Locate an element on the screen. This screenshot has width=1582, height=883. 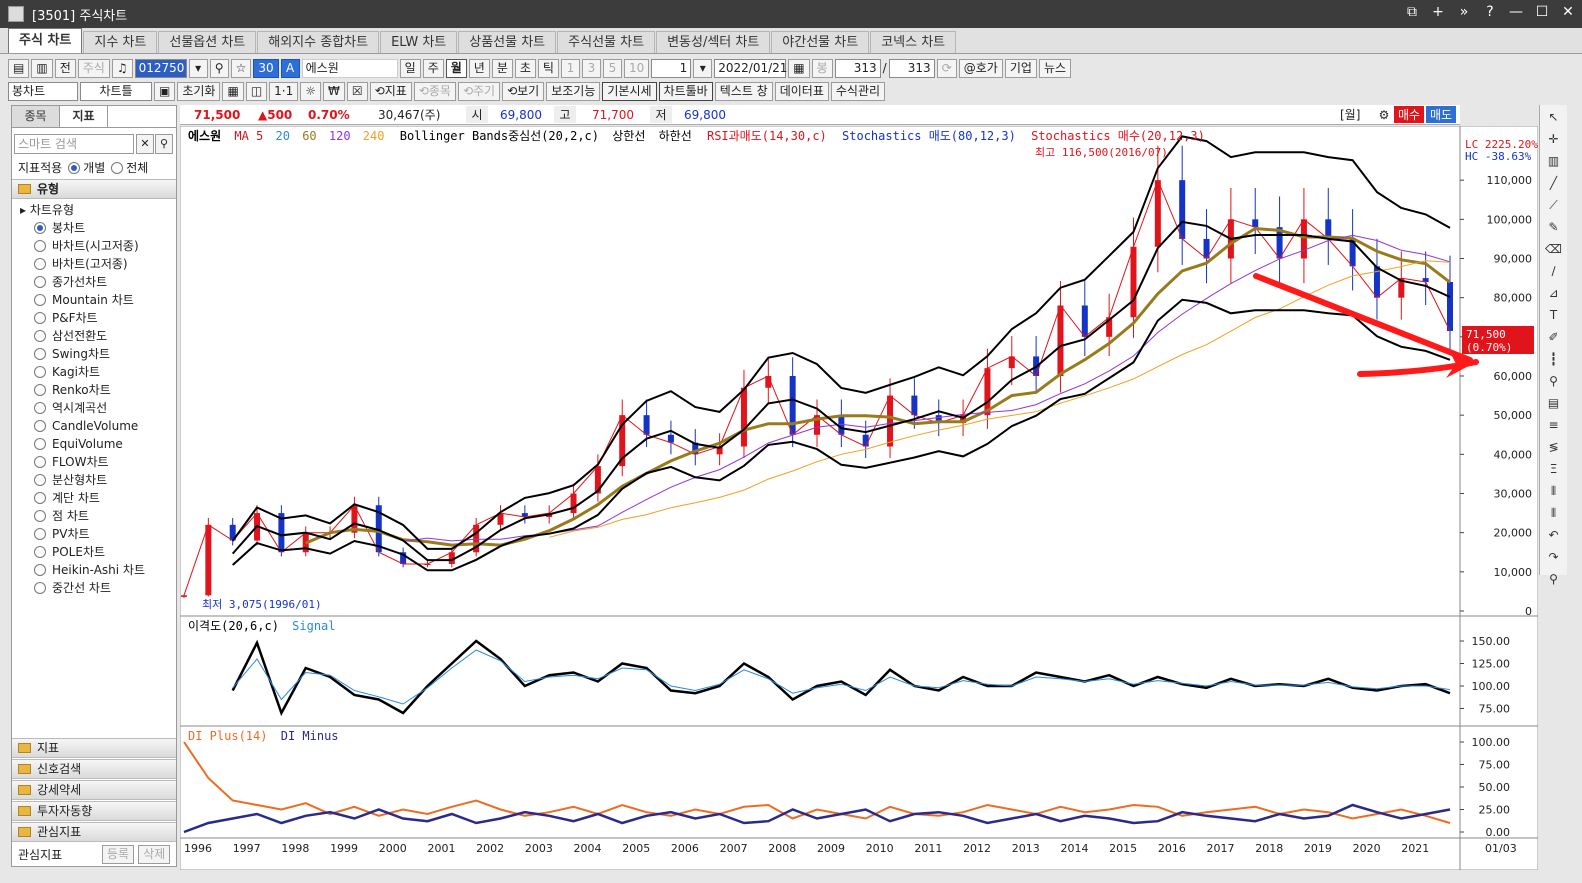
save-icon: ▣ is located at coordinates (165, 91).